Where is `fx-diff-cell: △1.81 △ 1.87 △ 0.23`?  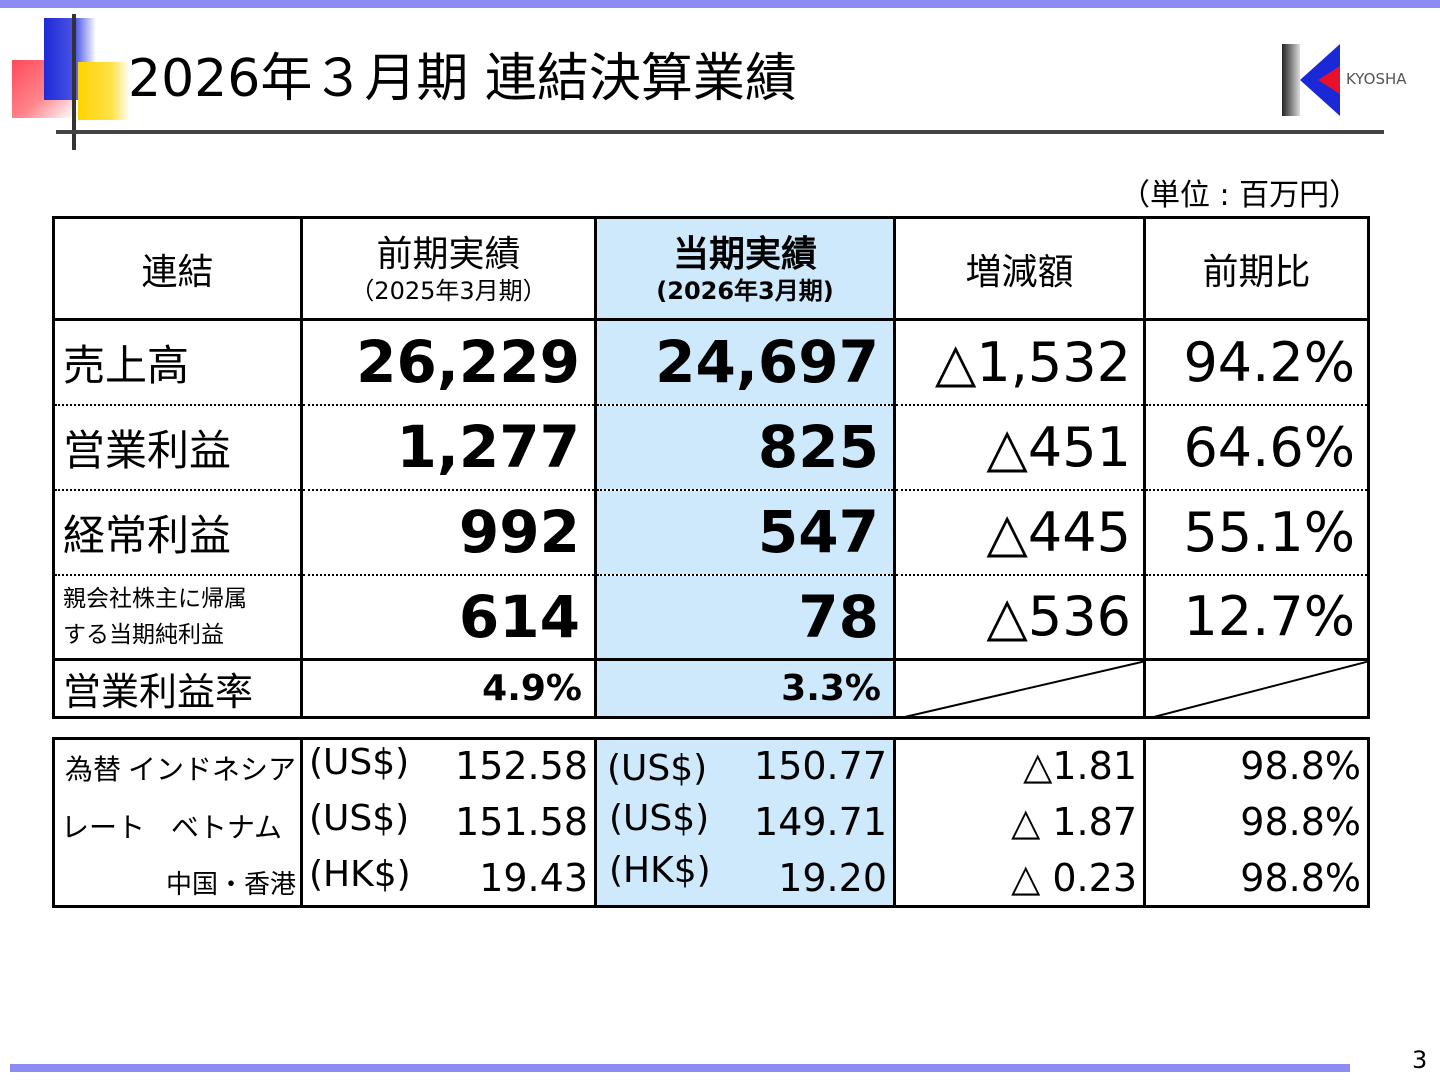 fx-diff-cell: △1.81 △ 1.87 △ 0.23 is located at coordinates (1019, 822).